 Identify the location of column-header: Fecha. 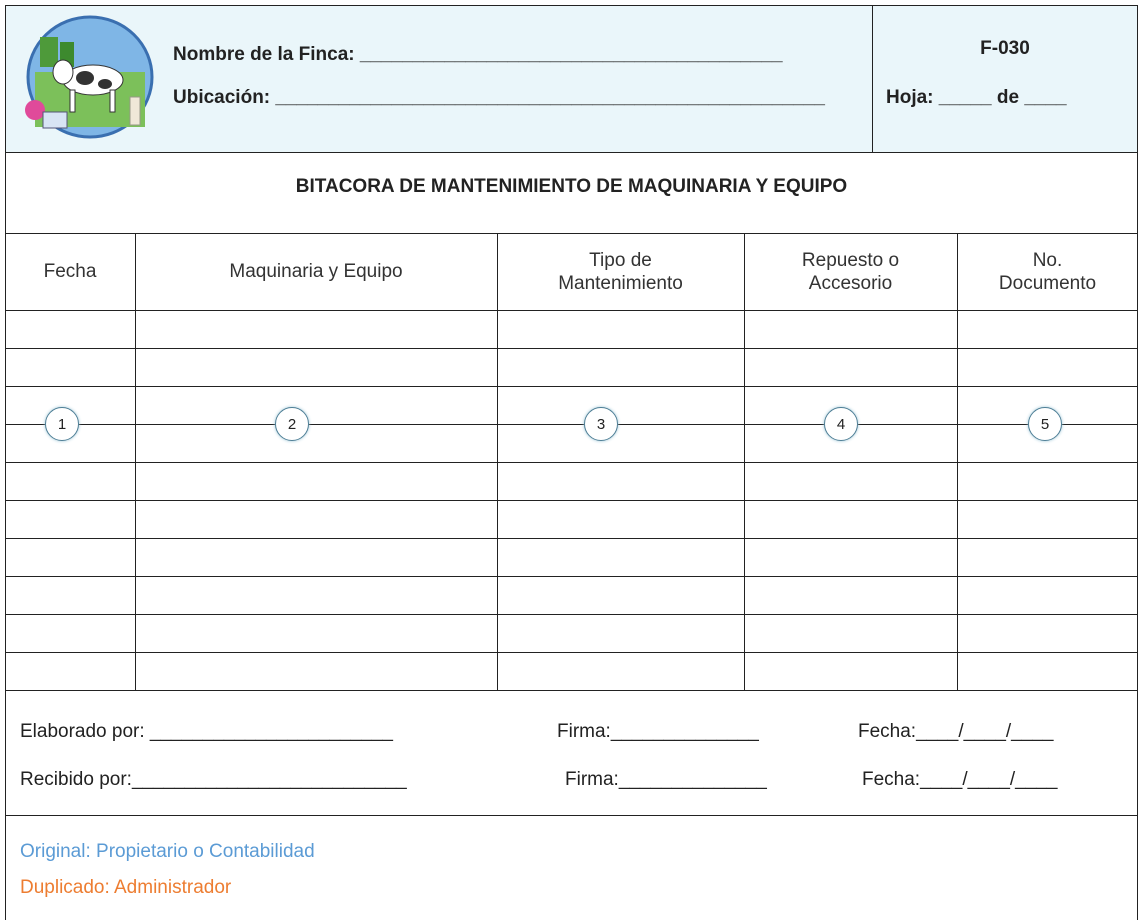
(70, 271).